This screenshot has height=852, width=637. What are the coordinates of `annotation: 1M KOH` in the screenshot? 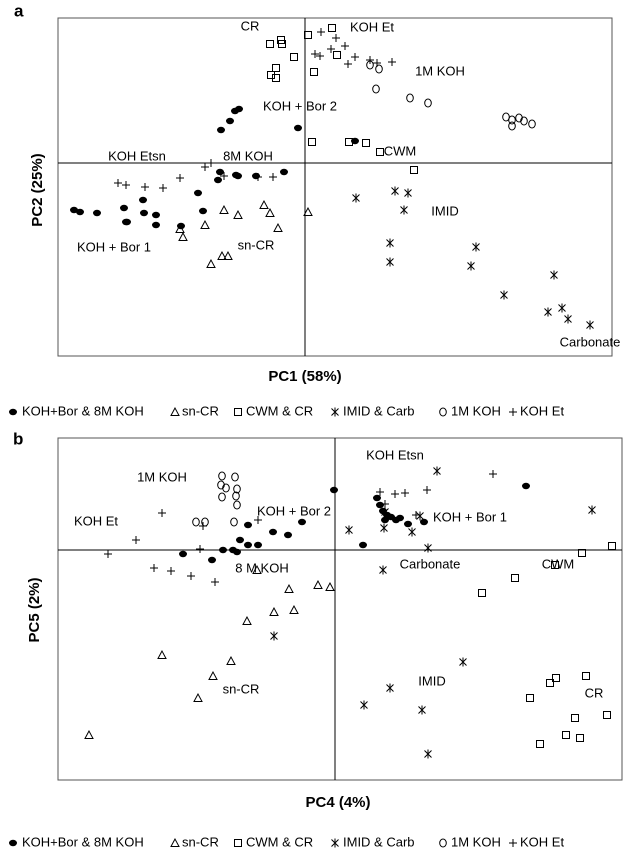 It's located at (162, 476).